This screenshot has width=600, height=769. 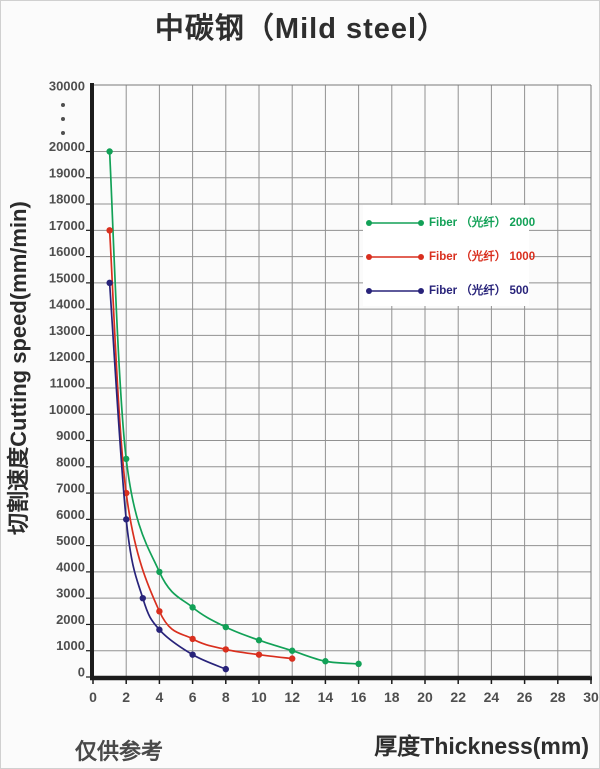 What do you see at coordinates (70, 566) in the screenshot?
I see `y-tick-label: 4000` at bounding box center [70, 566].